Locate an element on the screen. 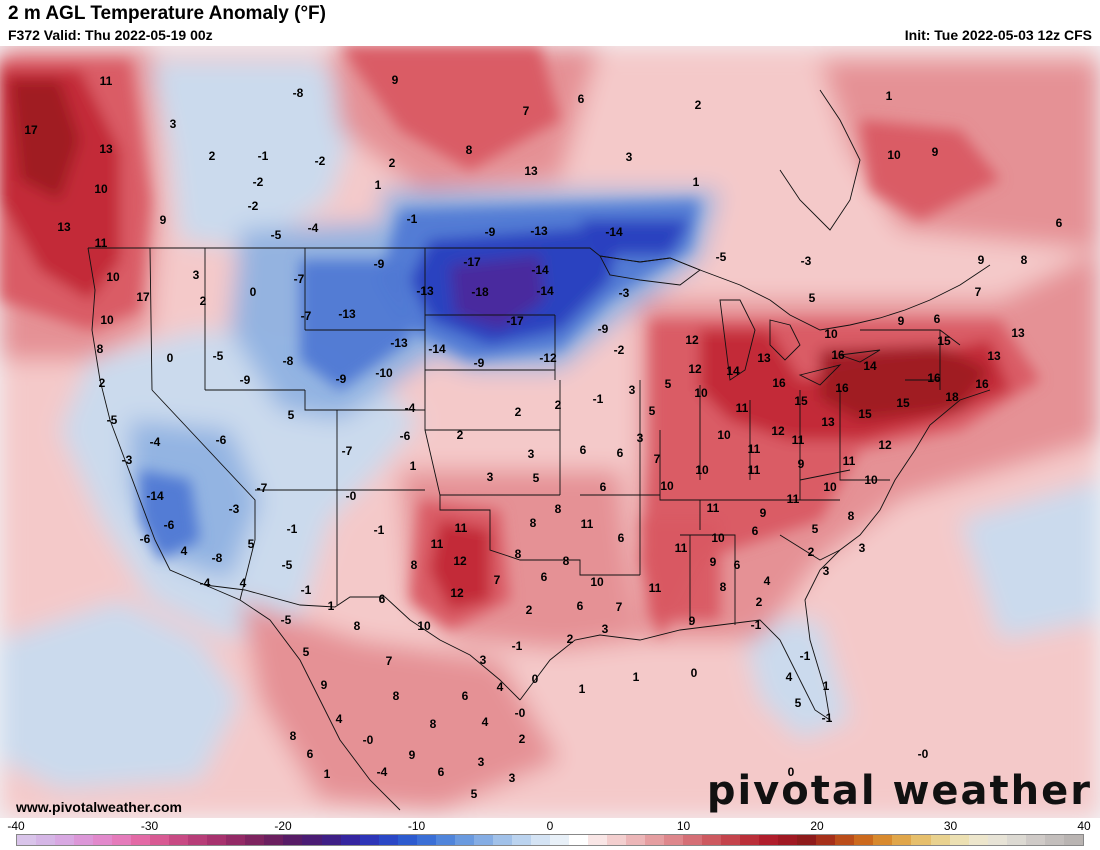  anomaly-value-label: -9 is located at coordinates (490, 232).